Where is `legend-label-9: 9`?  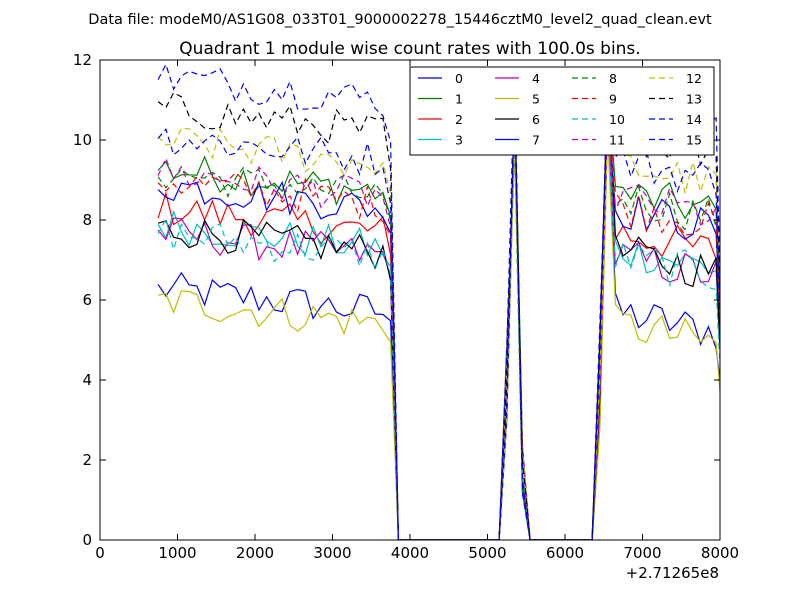
legend-label-9: 9 is located at coordinates (613, 99).